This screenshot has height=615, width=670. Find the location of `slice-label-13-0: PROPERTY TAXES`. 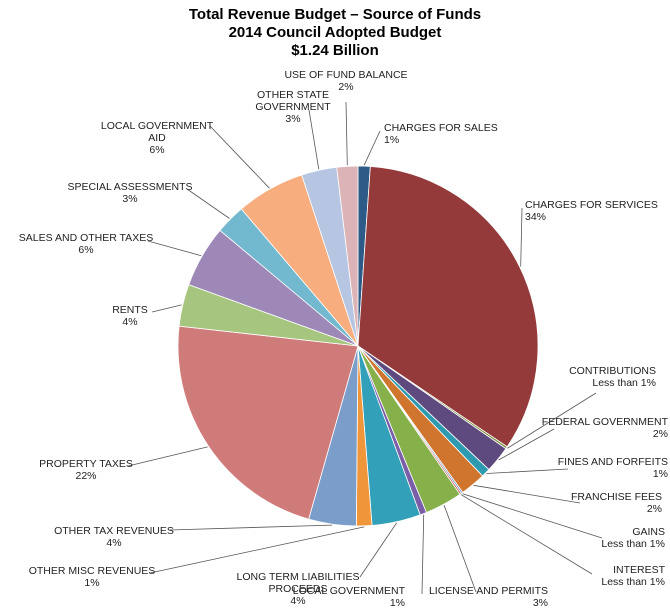

slice-label-13-0: PROPERTY TAXES is located at coordinates (86, 464).